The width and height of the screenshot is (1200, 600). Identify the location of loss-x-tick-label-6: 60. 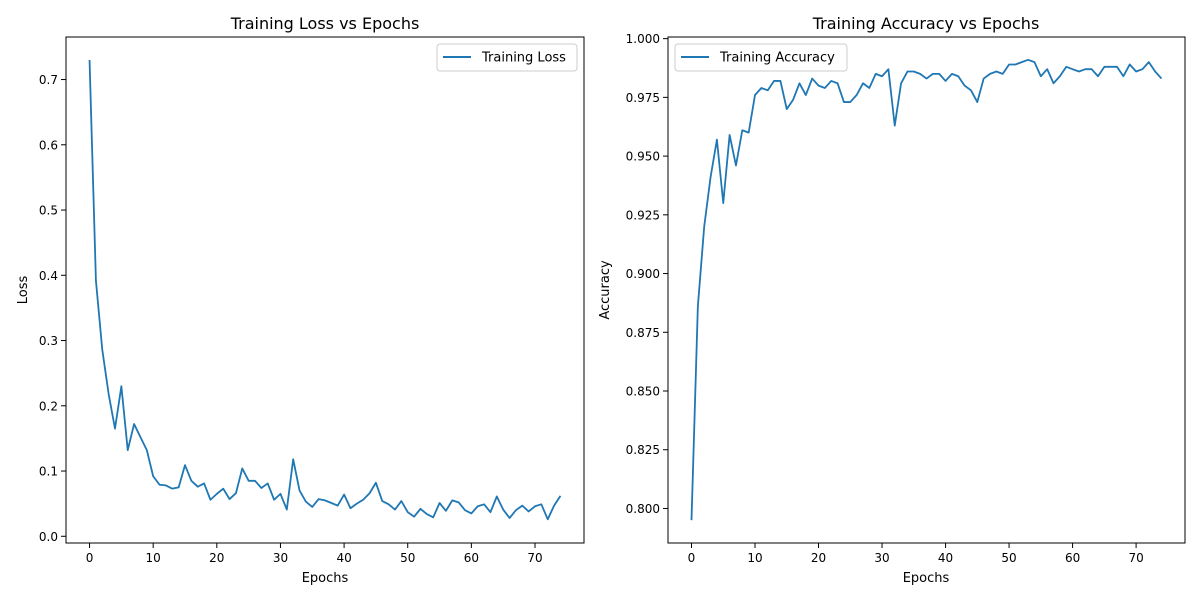
(471, 558).